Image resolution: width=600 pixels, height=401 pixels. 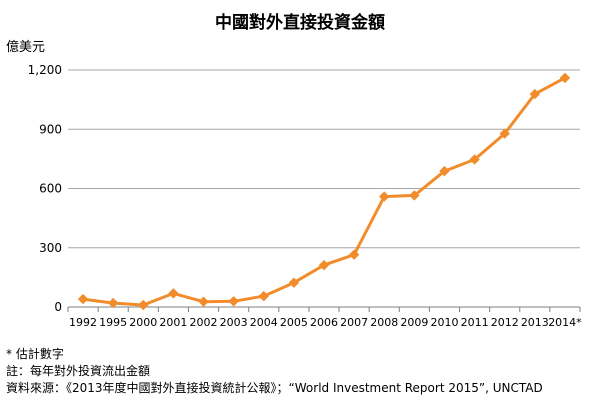 I want to click on definition-note: 註：每年對外投資流出金額, so click(x=78, y=371).